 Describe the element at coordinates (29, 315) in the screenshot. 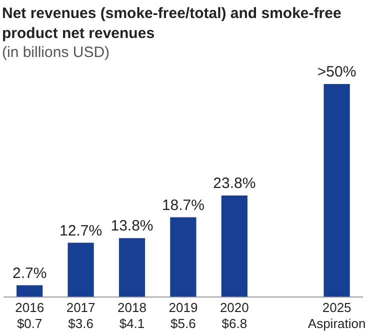

I see `x-tick-label: 2016 $0.7` at that location.